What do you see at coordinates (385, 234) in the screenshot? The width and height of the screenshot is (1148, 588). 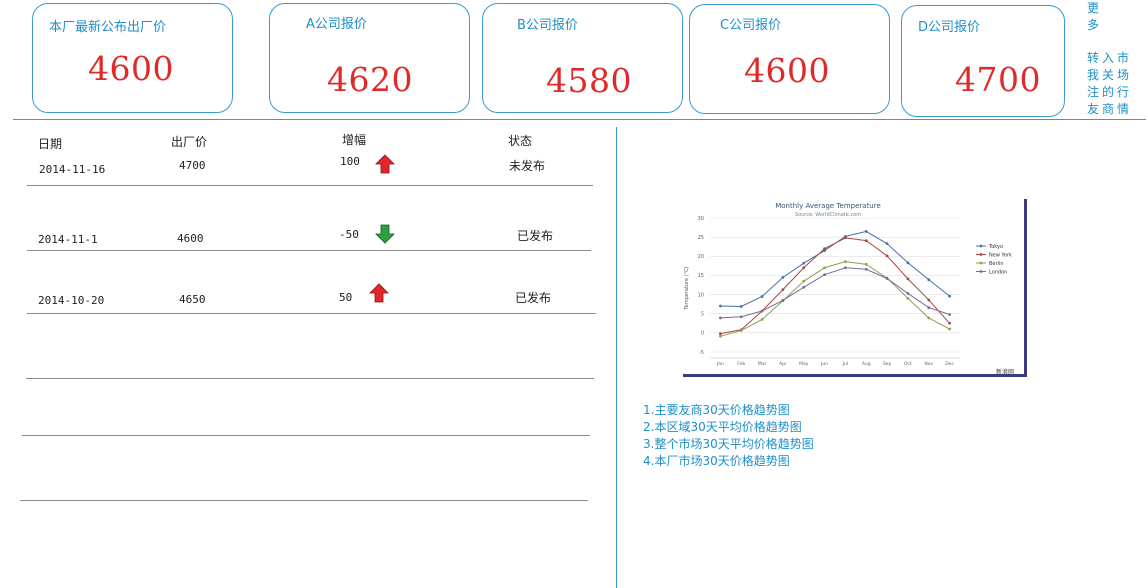 I see `down-arrow-icon` at bounding box center [385, 234].